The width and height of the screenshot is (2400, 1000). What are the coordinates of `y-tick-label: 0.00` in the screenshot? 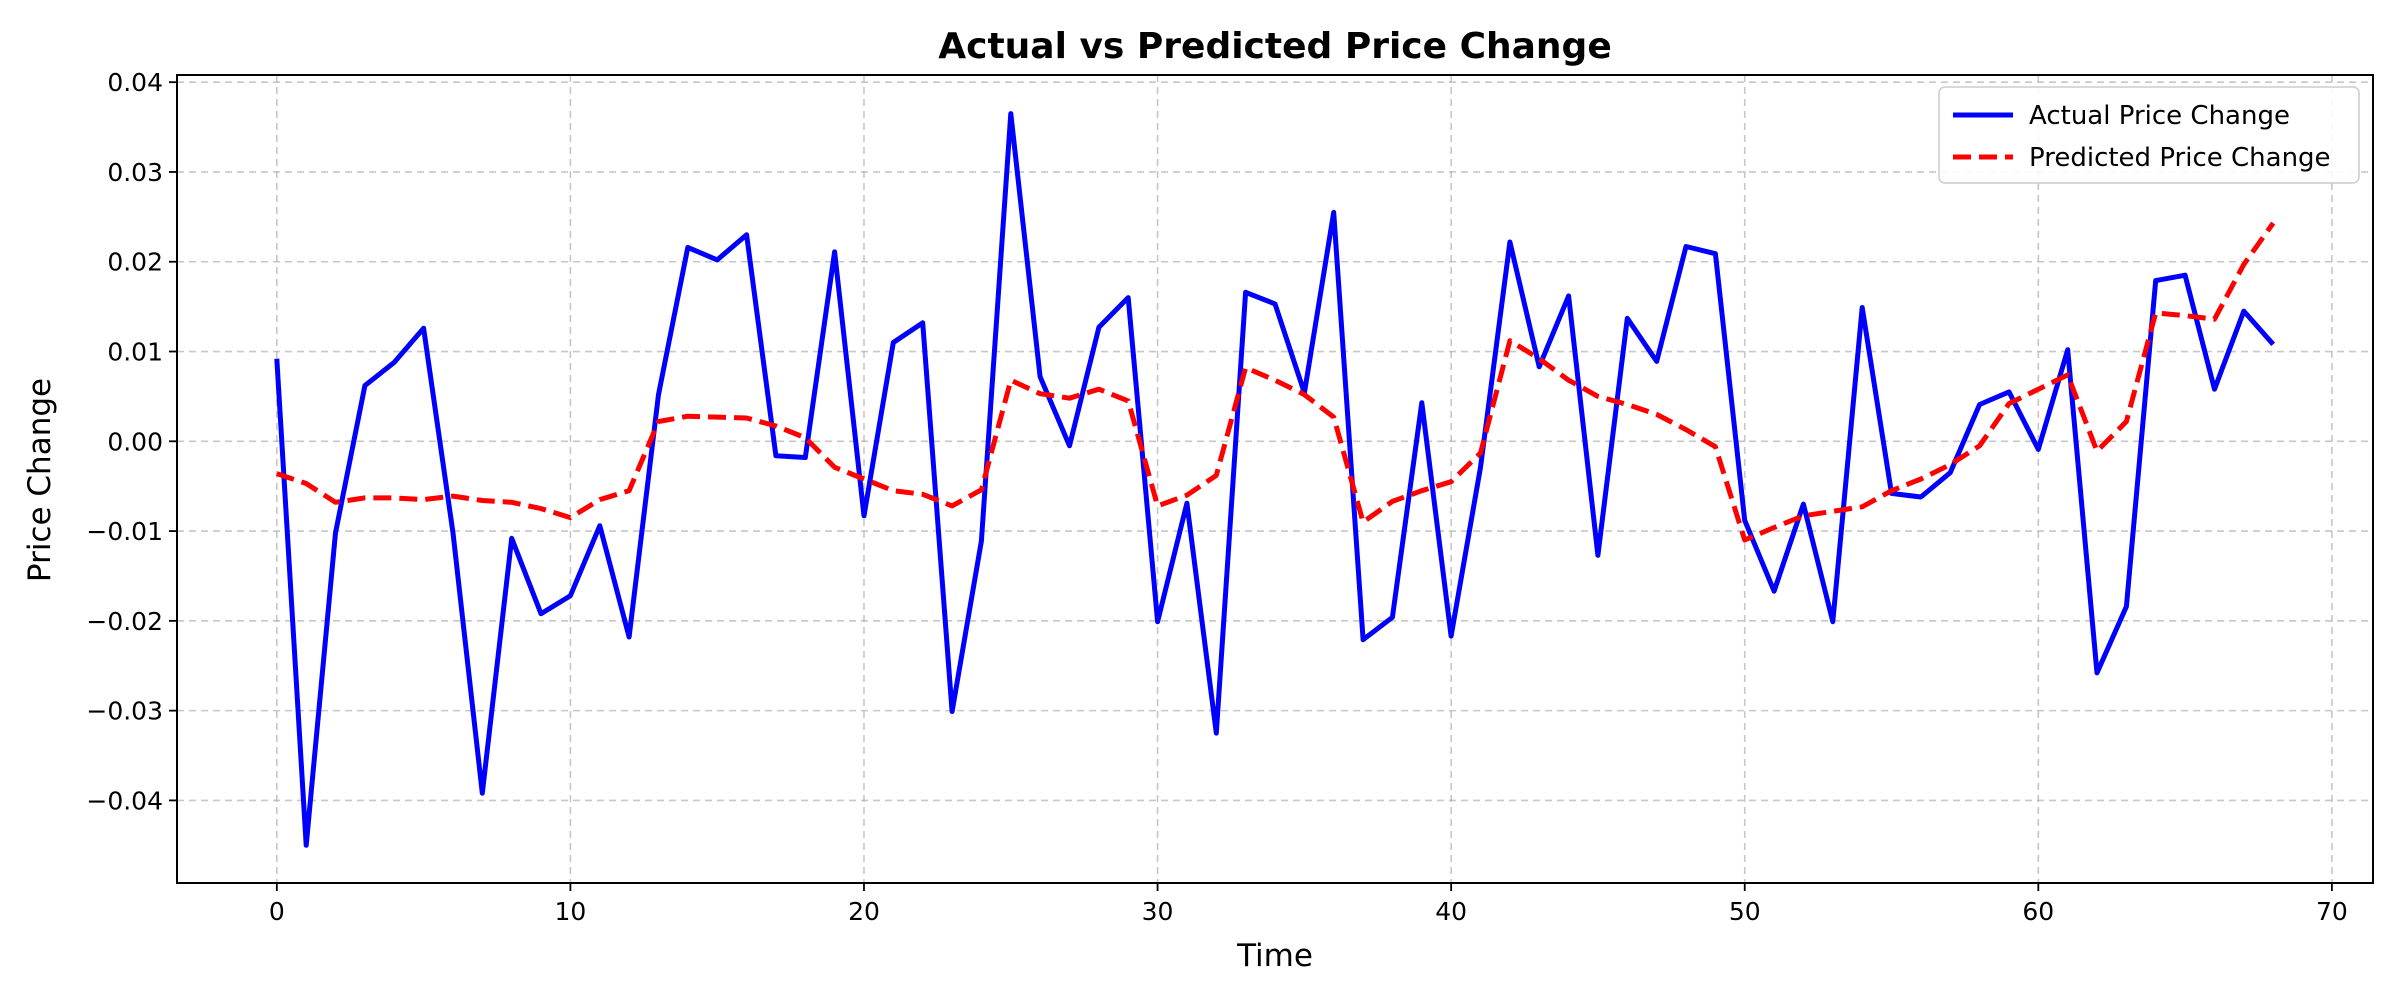 It's located at (135, 441).